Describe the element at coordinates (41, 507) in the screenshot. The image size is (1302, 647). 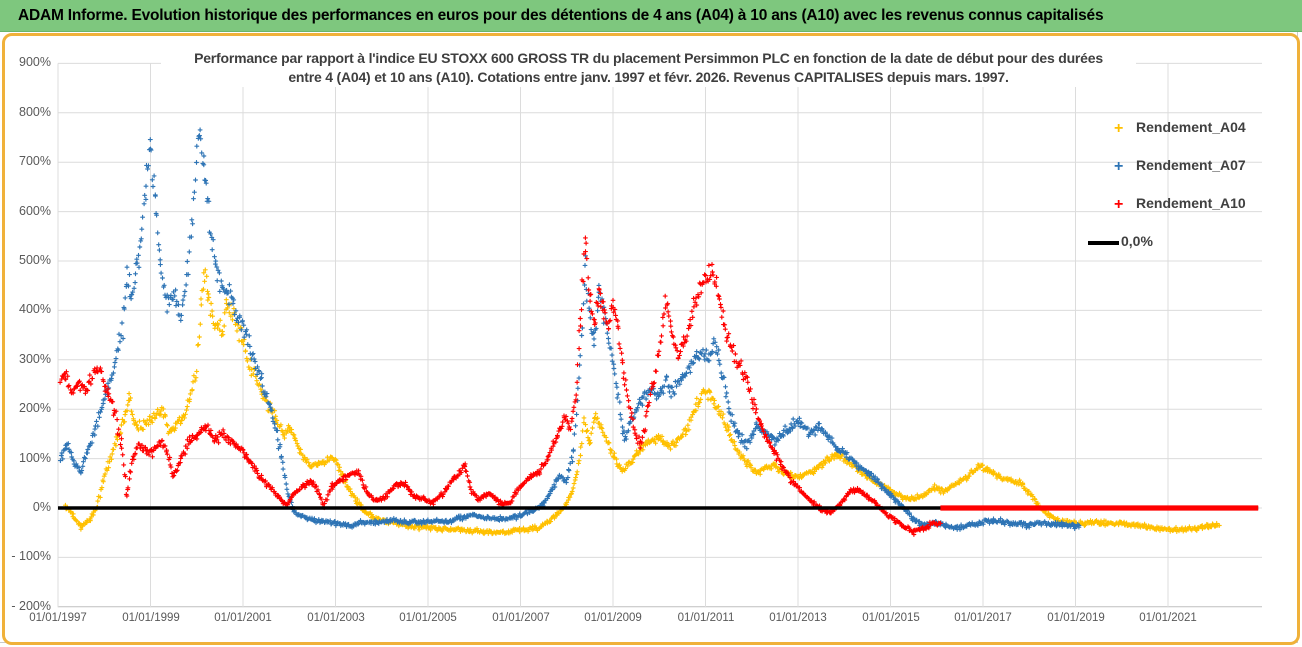
I see `y-tick-label: 0%` at that location.